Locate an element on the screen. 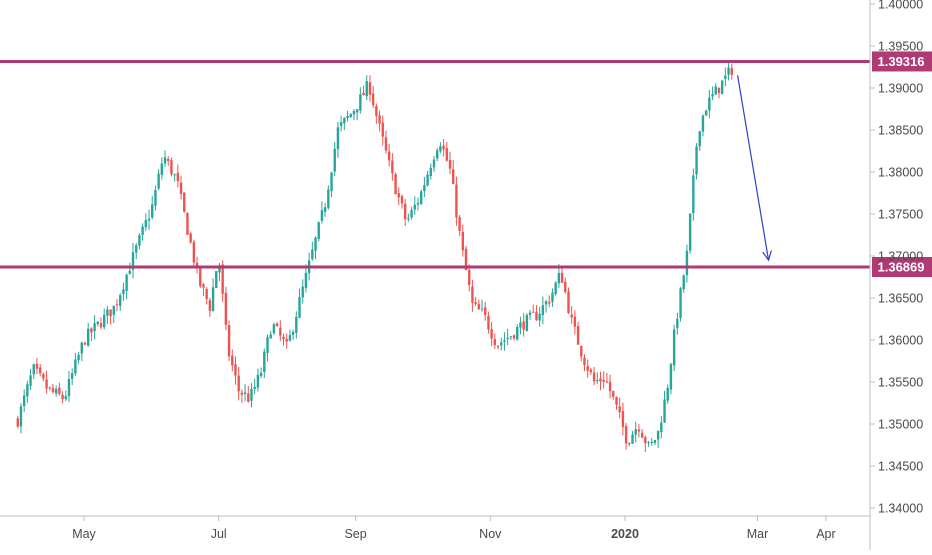 The height and width of the screenshot is (555, 932). projection-arrow-shaft is located at coordinates (753, 168).